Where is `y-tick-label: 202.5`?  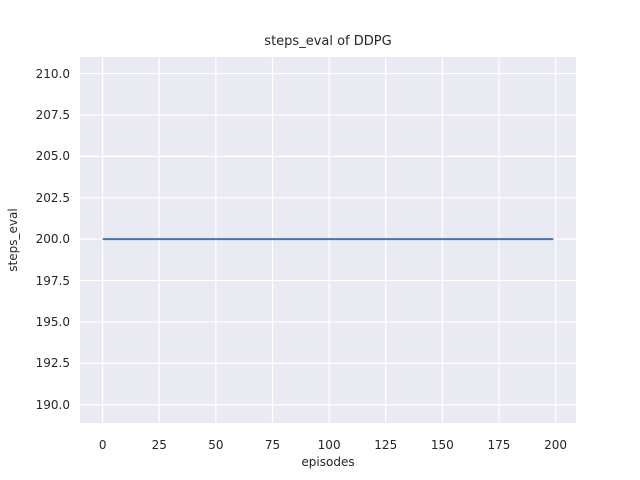 y-tick-label: 202.5 is located at coordinates (52, 197).